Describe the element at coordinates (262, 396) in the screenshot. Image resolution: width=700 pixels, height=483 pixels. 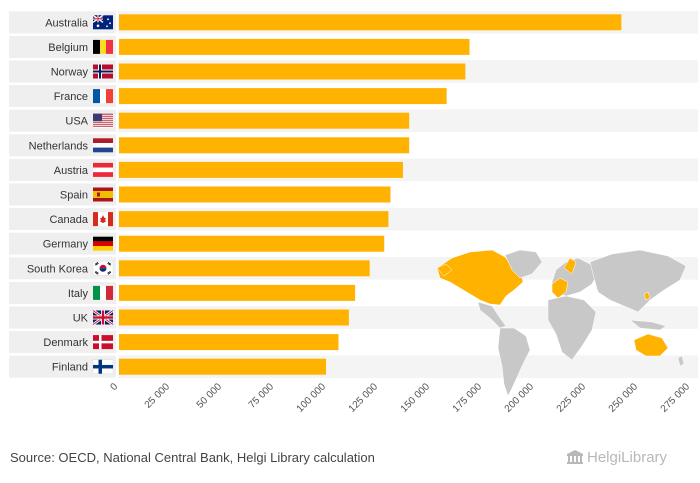
I see `x-tick-label: 75 000` at that location.